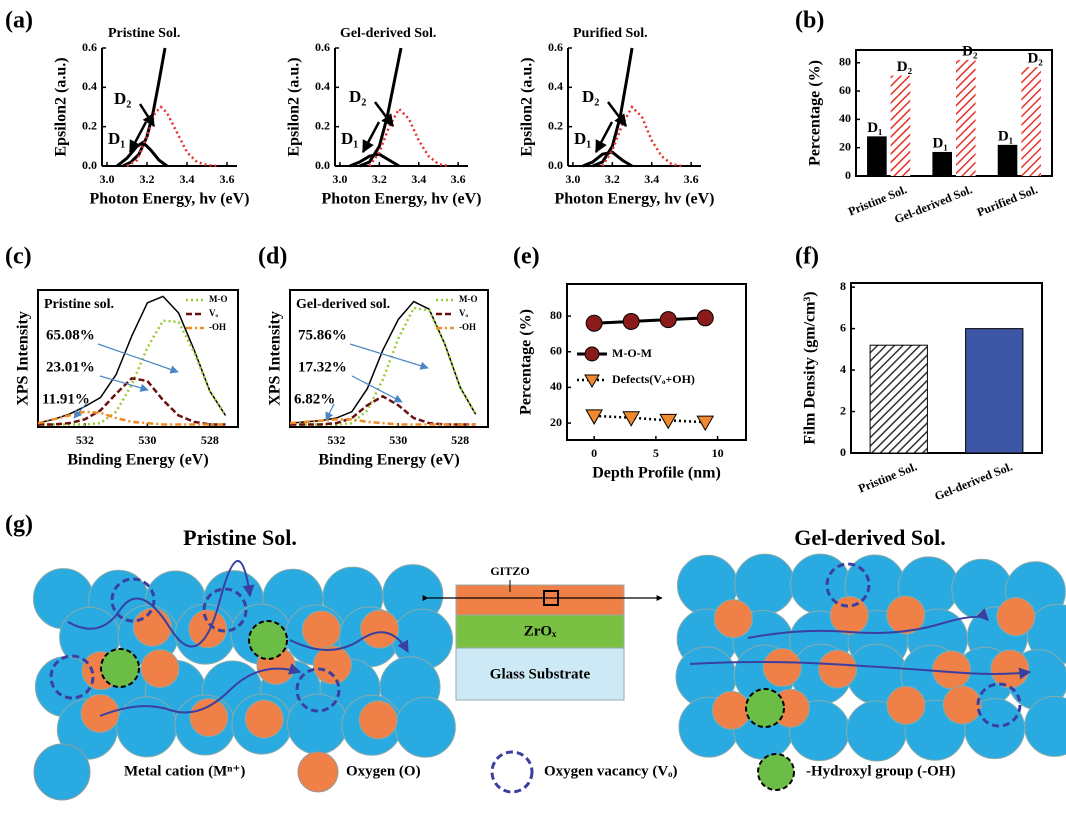 This screenshot has height=820, width=1066. Describe the element at coordinates (1035, 58) in the screenshot. I see `bar-label: D₂` at that location.